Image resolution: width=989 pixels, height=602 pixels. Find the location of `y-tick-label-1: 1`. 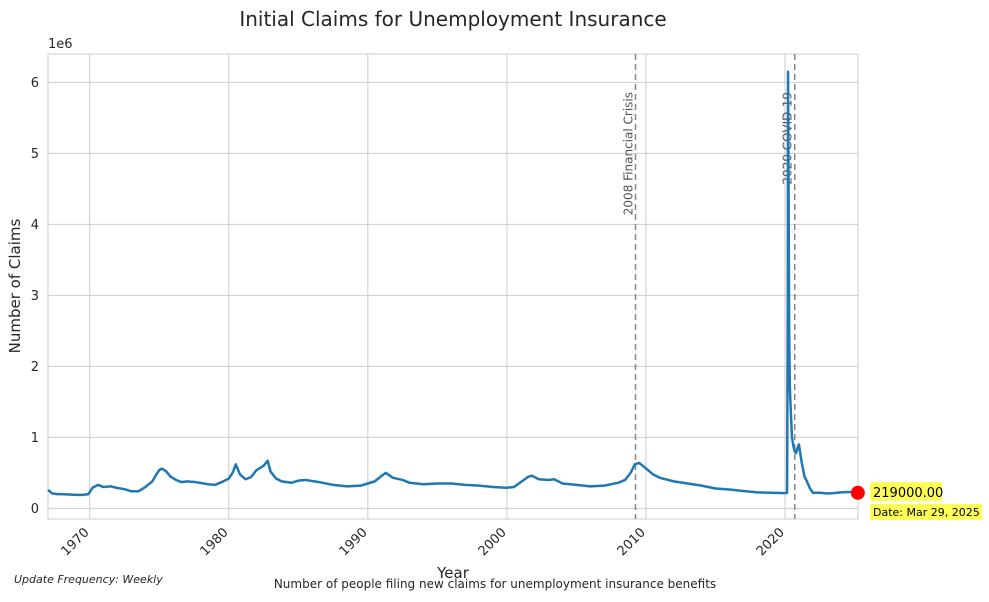

y-tick-label-1: 1 is located at coordinates (35, 438).